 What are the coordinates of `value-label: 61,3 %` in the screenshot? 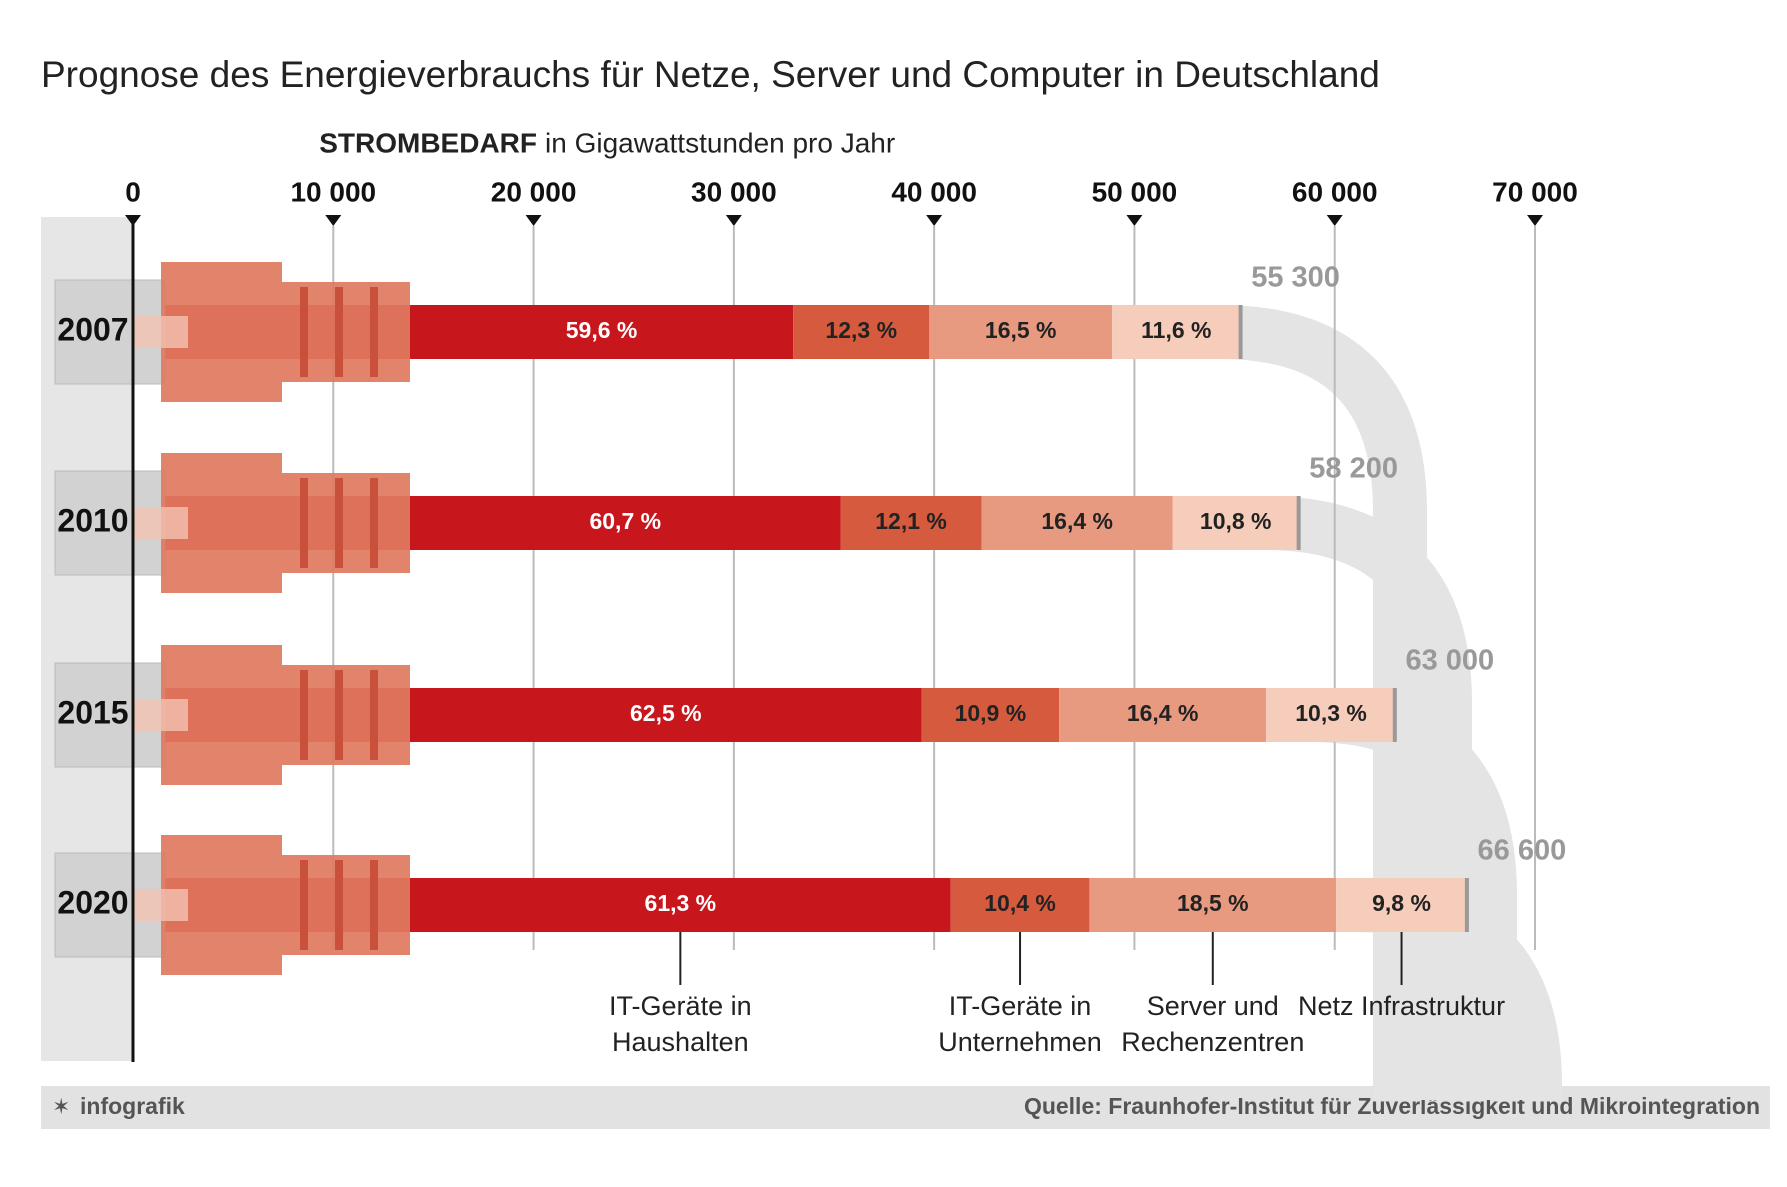 It's located at (681, 903).